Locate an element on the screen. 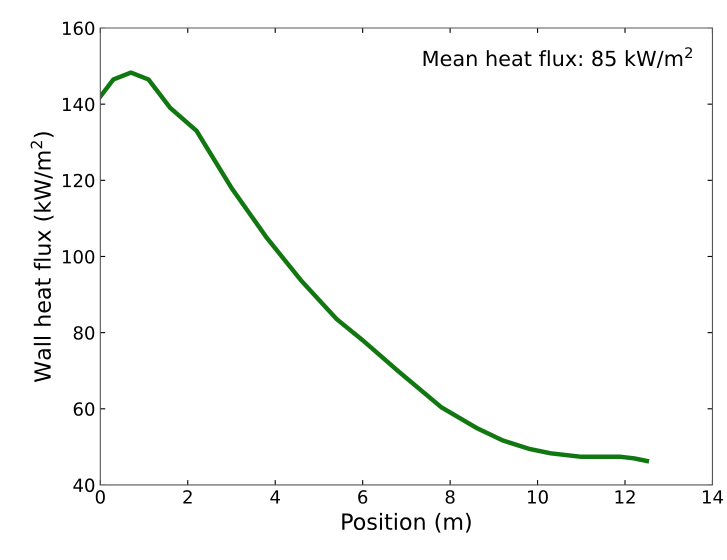 The image size is (727, 560). y-axis-title: Wall heat flux (kW/m$^{2}$) is located at coordinates (42, 257).